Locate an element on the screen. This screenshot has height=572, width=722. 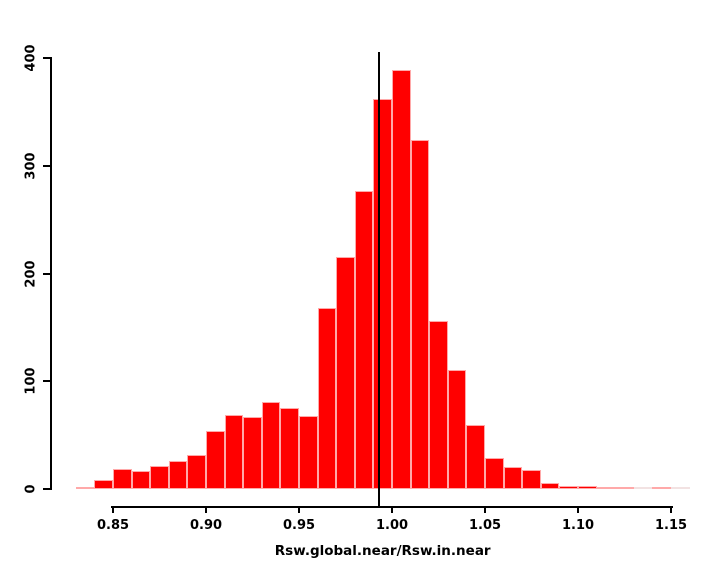
x-tick-label: 1.00 is located at coordinates (392, 525).